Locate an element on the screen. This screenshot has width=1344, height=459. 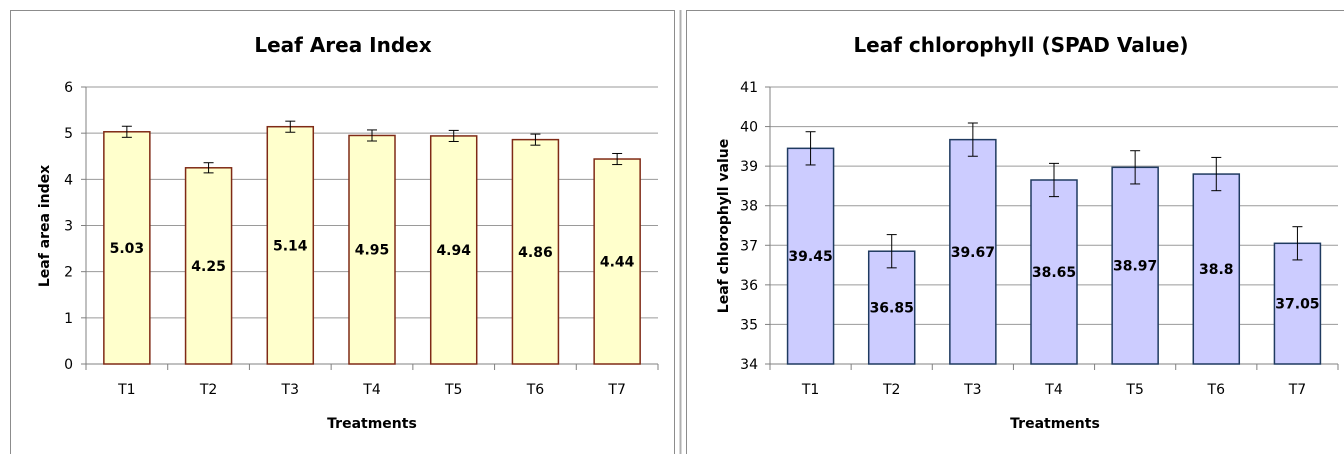
y-tick-label: 1 is located at coordinates (68, 319).